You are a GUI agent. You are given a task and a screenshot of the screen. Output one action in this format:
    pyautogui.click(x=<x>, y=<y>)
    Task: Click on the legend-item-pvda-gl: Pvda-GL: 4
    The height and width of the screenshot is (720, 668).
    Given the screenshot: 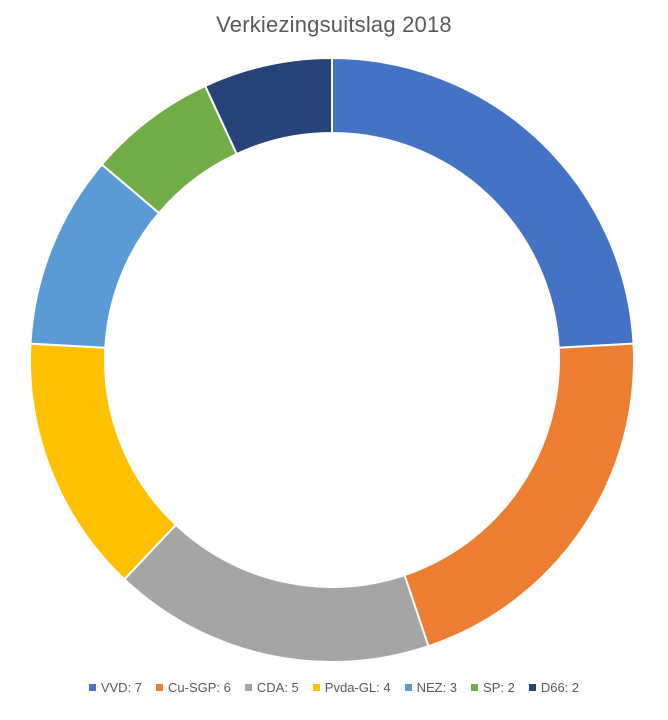 What is the action you would take?
    pyautogui.click(x=351, y=687)
    